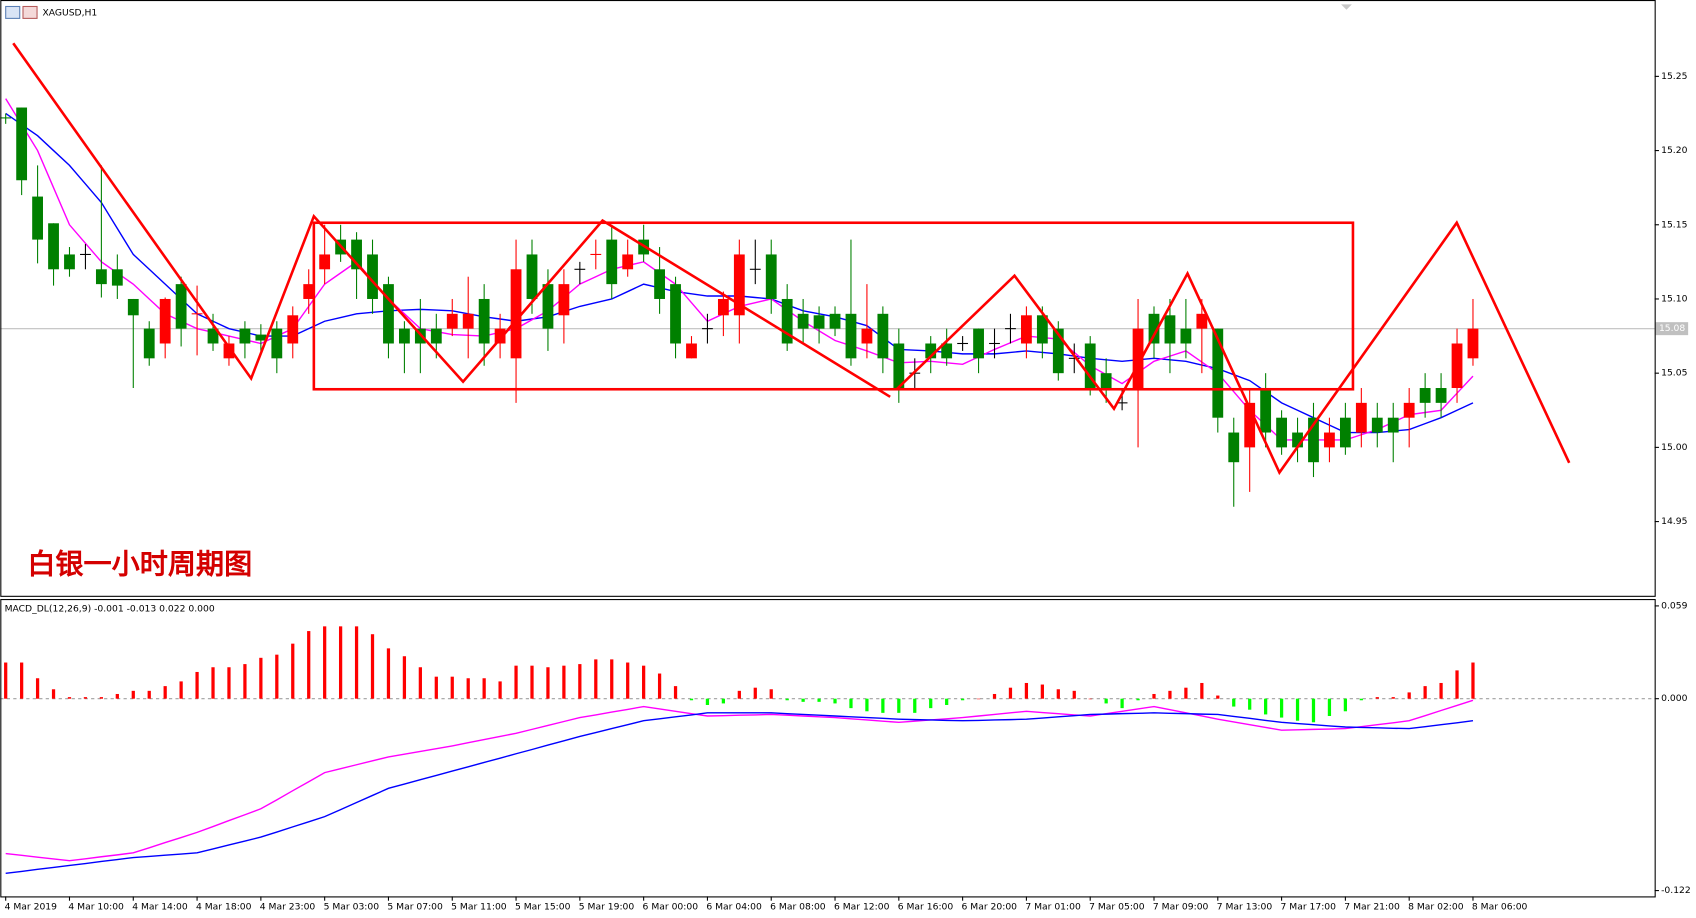 Image resolution: width=1696 pixels, height=918 pixels. Describe the element at coordinates (139, 564) in the screenshot. I see `annotation-text: 白银一小时周期图` at that location.